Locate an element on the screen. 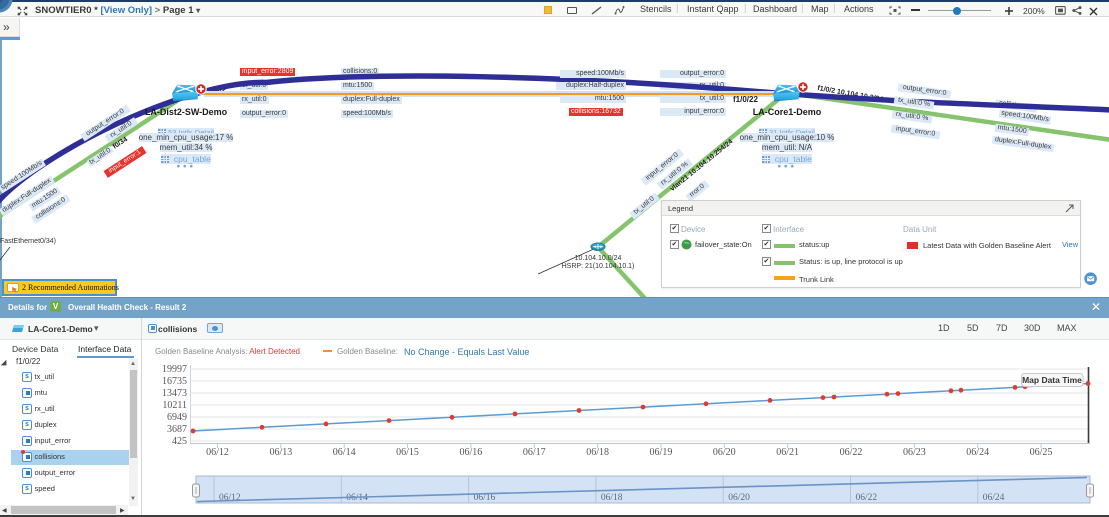  svg-text: 425 is located at coordinates (179, 441).